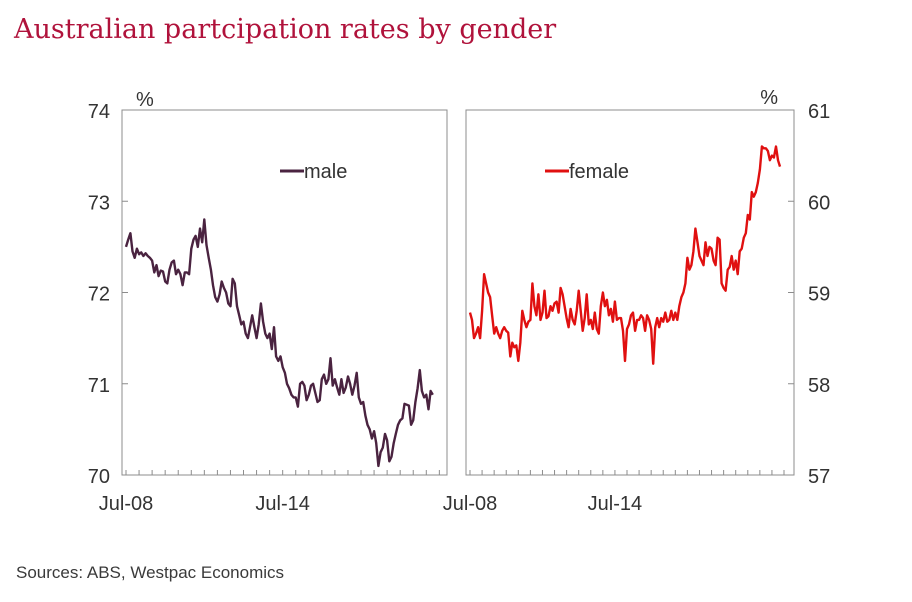 Image resolution: width=912 pixels, height=602 pixels. I want to click on y-tick-label: 73, so click(99, 203).